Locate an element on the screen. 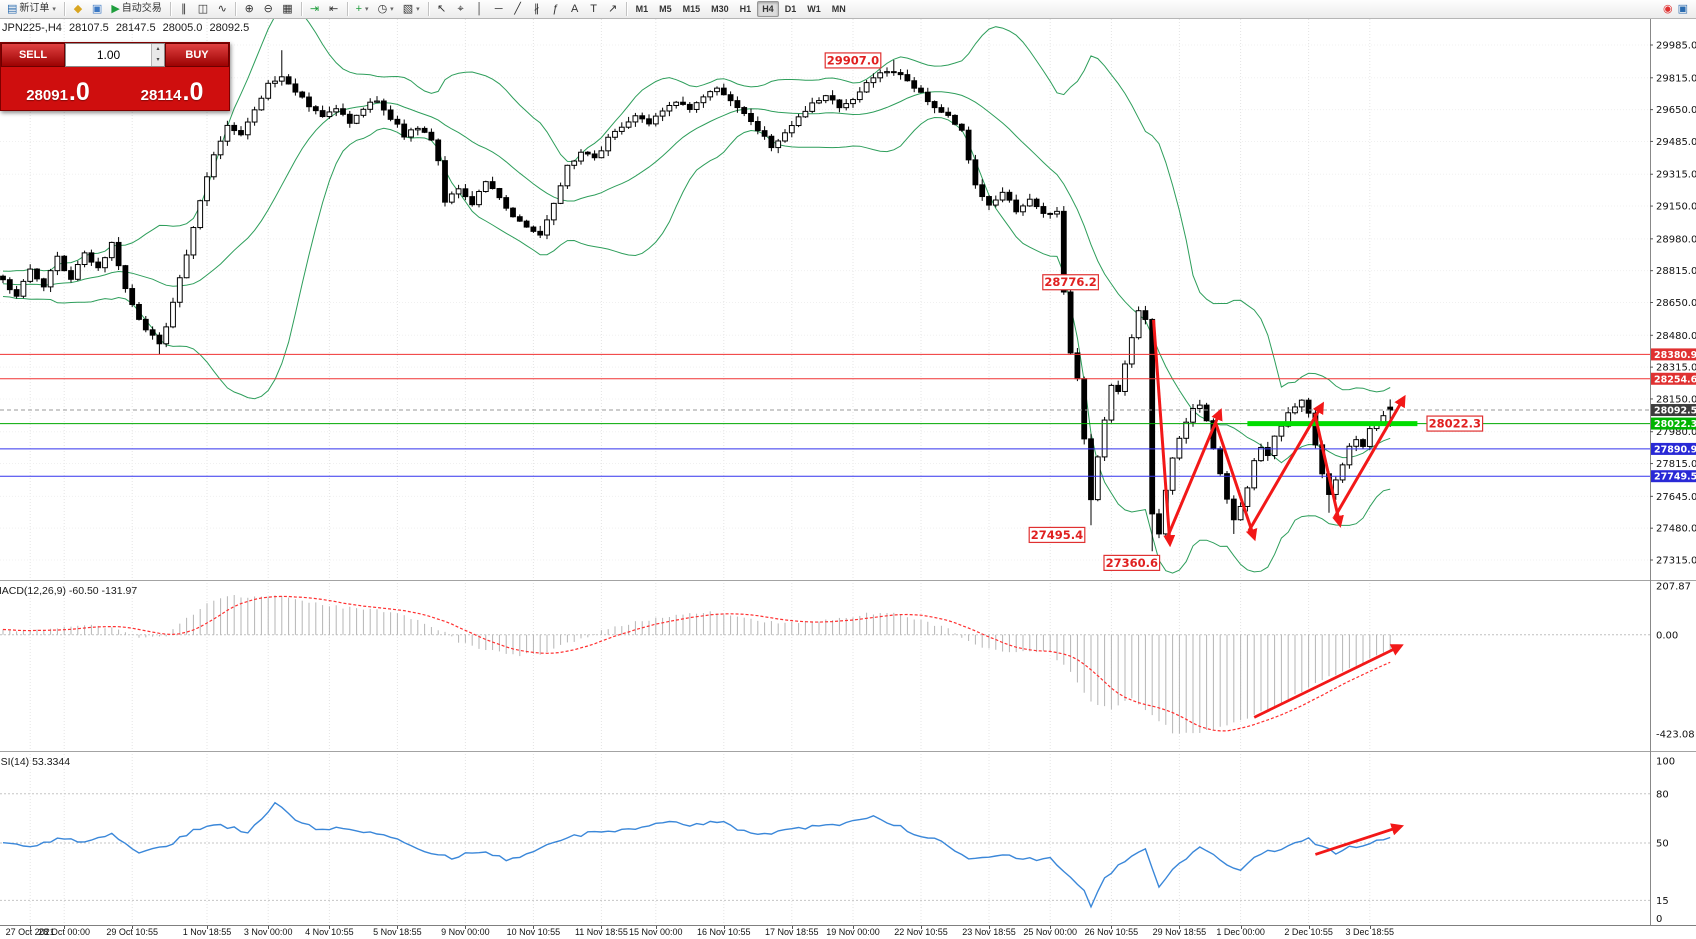 This screenshot has height=939, width=1696. tf-m1-button: M1 is located at coordinates (642, 9).